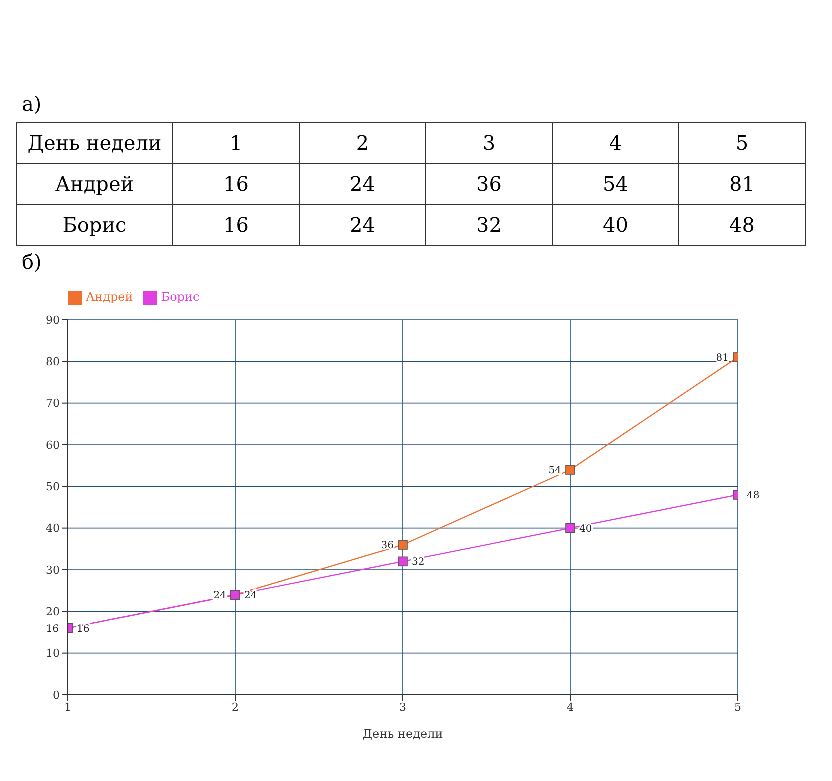  I want to click on y-tick-label: 50, so click(53, 487).